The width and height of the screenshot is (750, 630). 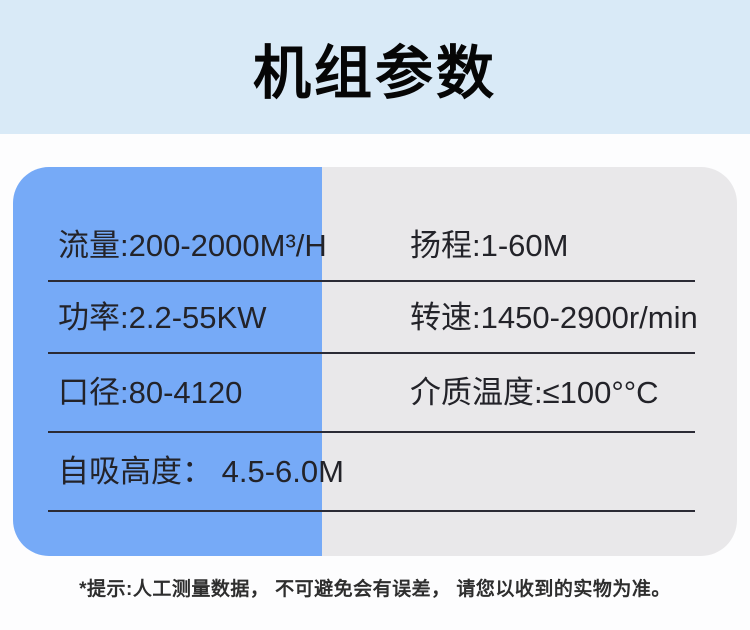 I want to click on spec-flow-rate: 流量:200-2000M³/H, so click(x=192, y=245).